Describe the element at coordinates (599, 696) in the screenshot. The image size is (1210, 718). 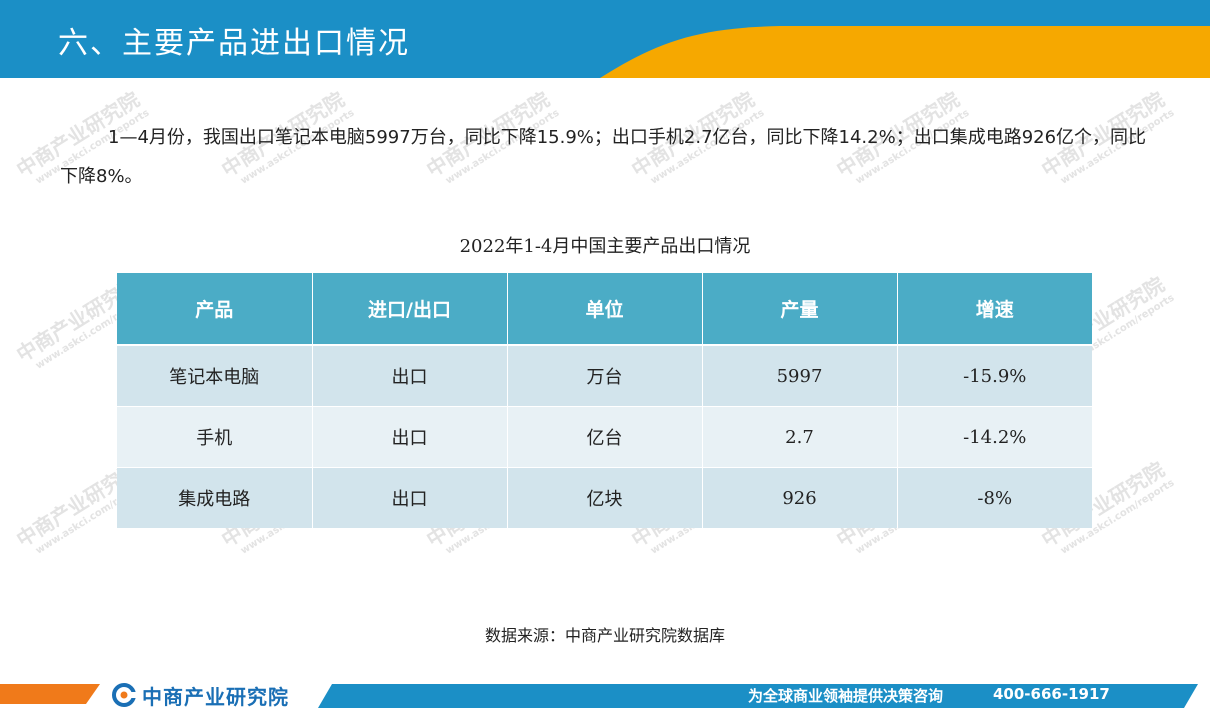
I see `footer-background` at that location.